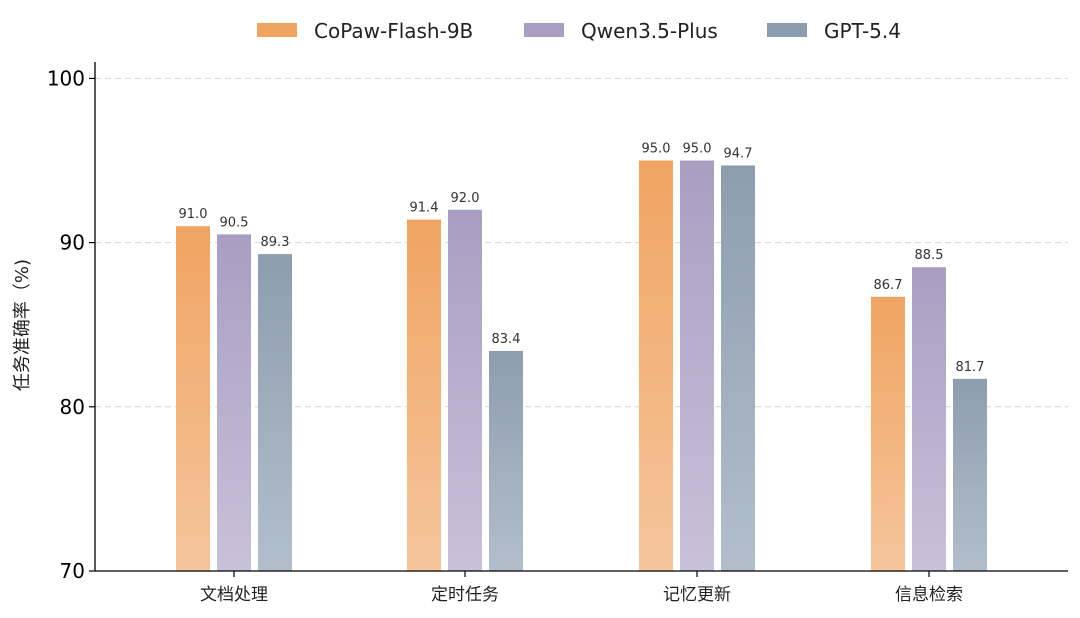  I want to click on legend-label: Qwen3.5-Plus, so click(649, 31).